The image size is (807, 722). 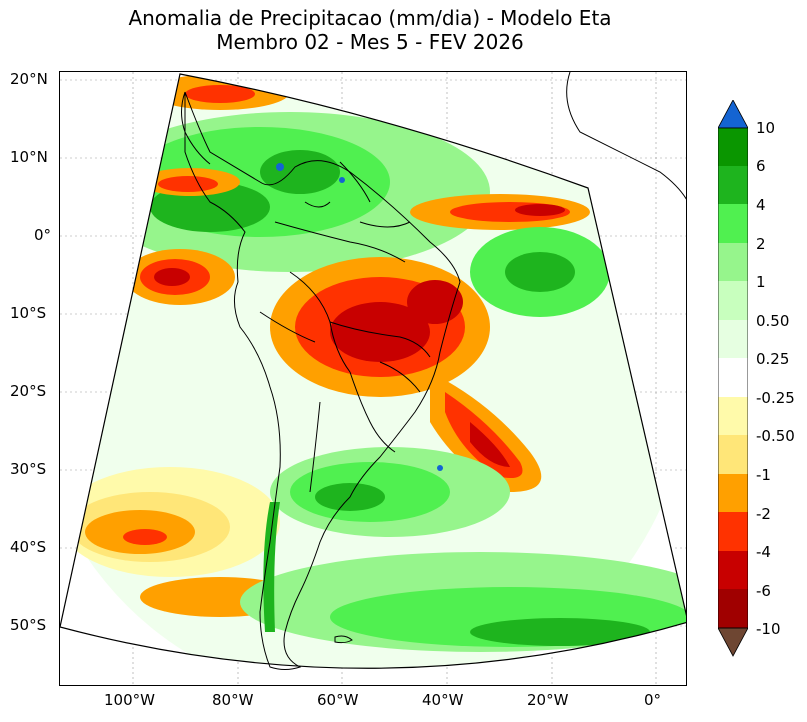 What do you see at coordinates (129, 700) in the screenshot?
I see `lon-label-100w: 100°W` at bounding box center [129, 700].